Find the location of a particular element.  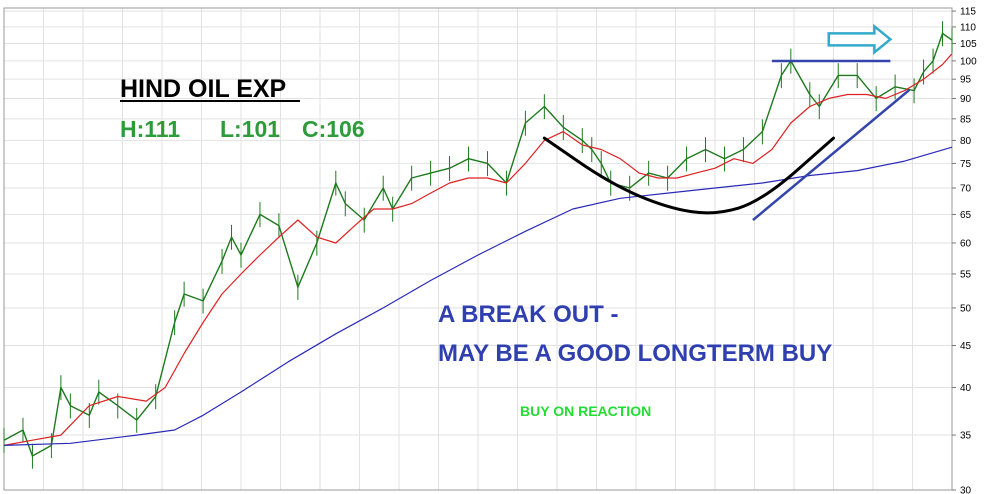

hlc-close: C:106 is located at coordinates (333, 129).